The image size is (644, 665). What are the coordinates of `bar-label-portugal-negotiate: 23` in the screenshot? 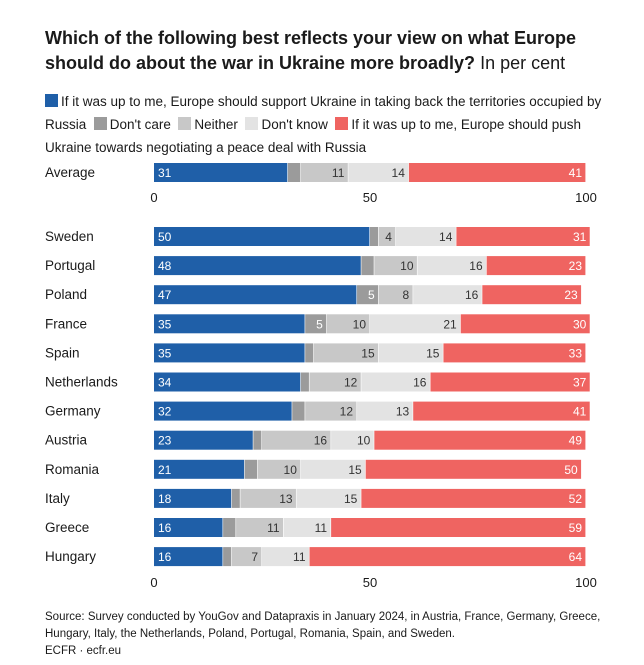 It's located at (576, 266).